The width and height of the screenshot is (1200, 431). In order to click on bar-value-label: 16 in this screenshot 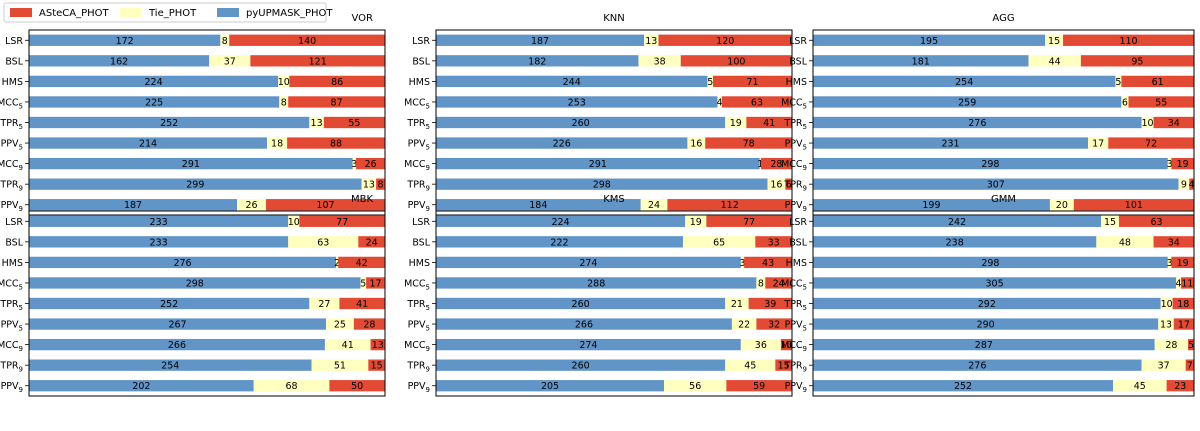, I will do `click(696, 144)`.